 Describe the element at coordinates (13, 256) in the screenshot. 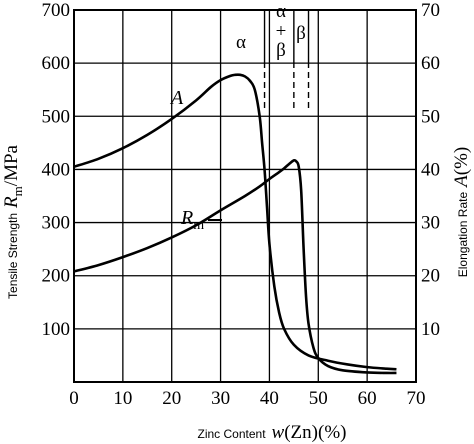

I see `y-left-axis-label-prefix: Tensile Strength` at that location.